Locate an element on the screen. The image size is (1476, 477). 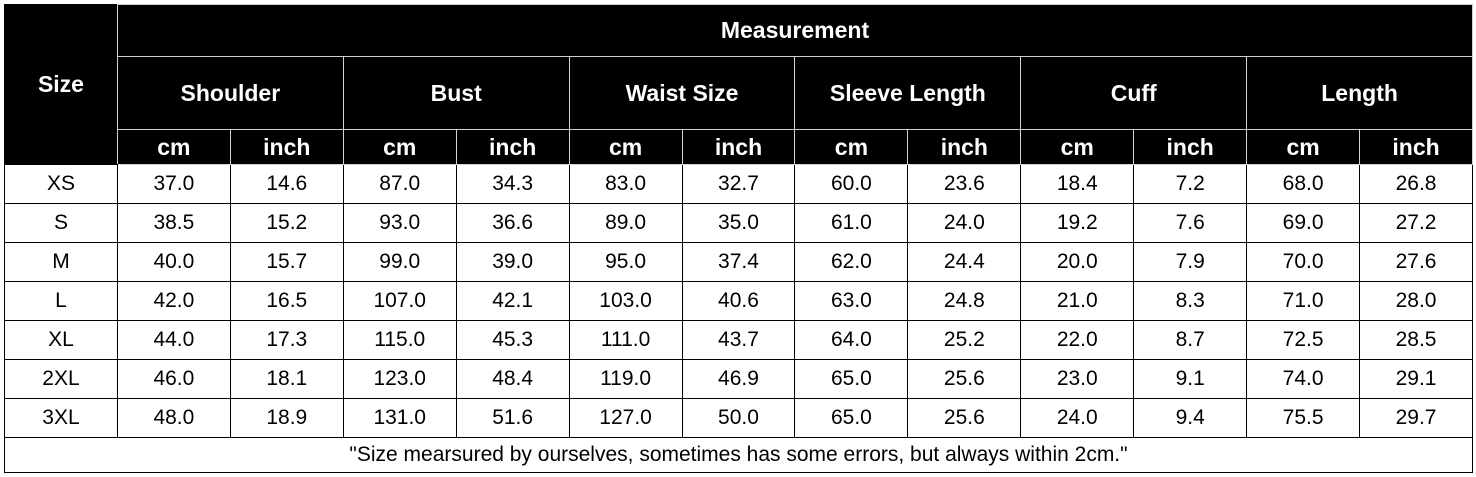
value-cell: 48.0 is located at coordinates (173, 418).